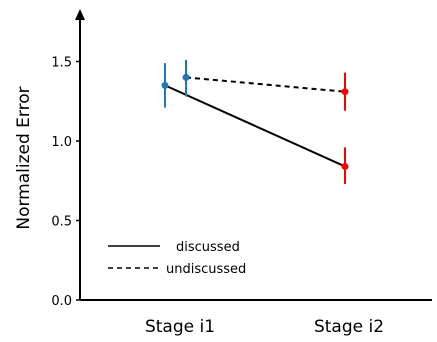  Describe the element at coordinates (180, 327) in the screenshot. I see `x-tick-label: Stage i1` at that location.